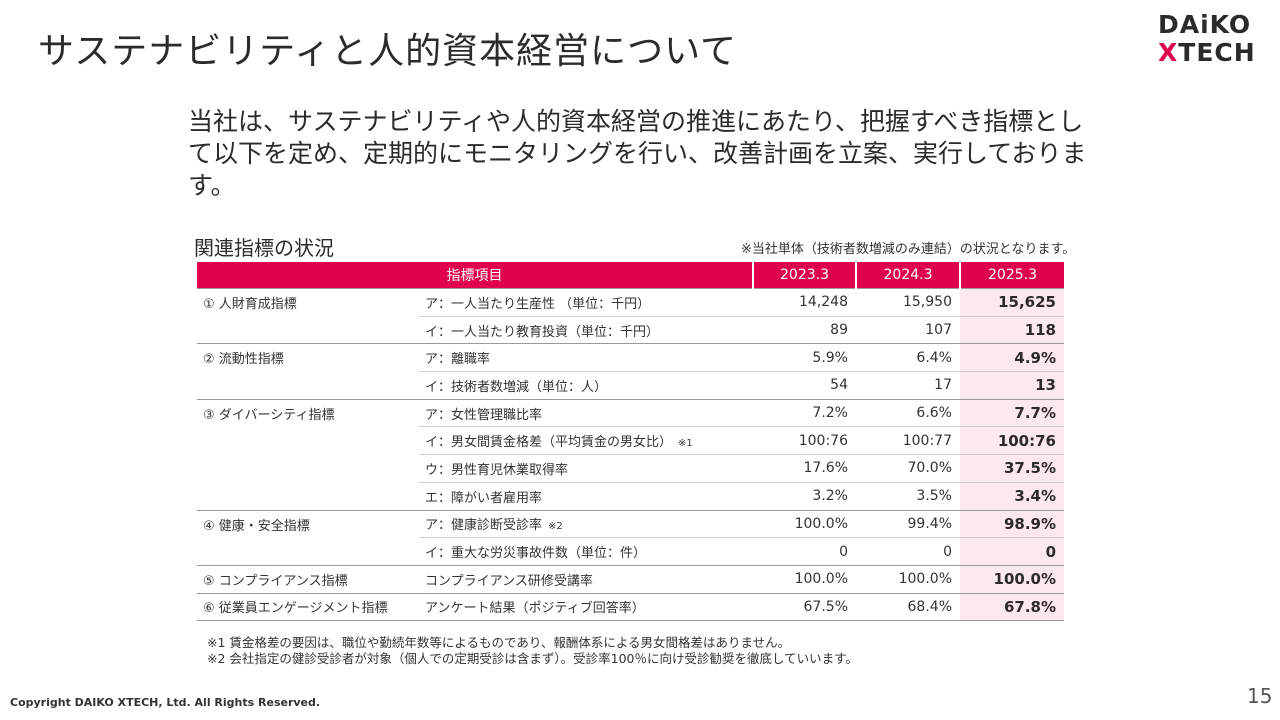 This screenshot has height=720, width=1280. What do you see at coordinates (1012, 385) in the screenshot?
I see `row-value: 13` at bounding box center [1012, 385].